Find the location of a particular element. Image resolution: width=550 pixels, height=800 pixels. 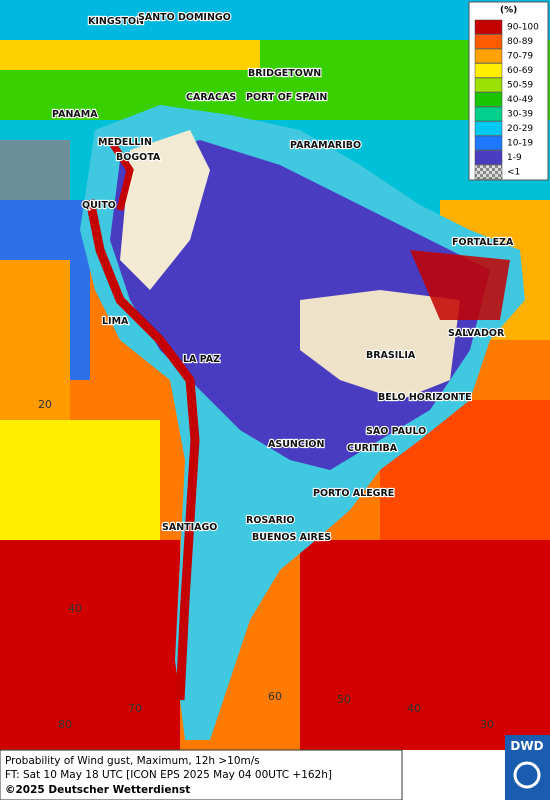

logo: DWD is located at coordinates (526, 746).